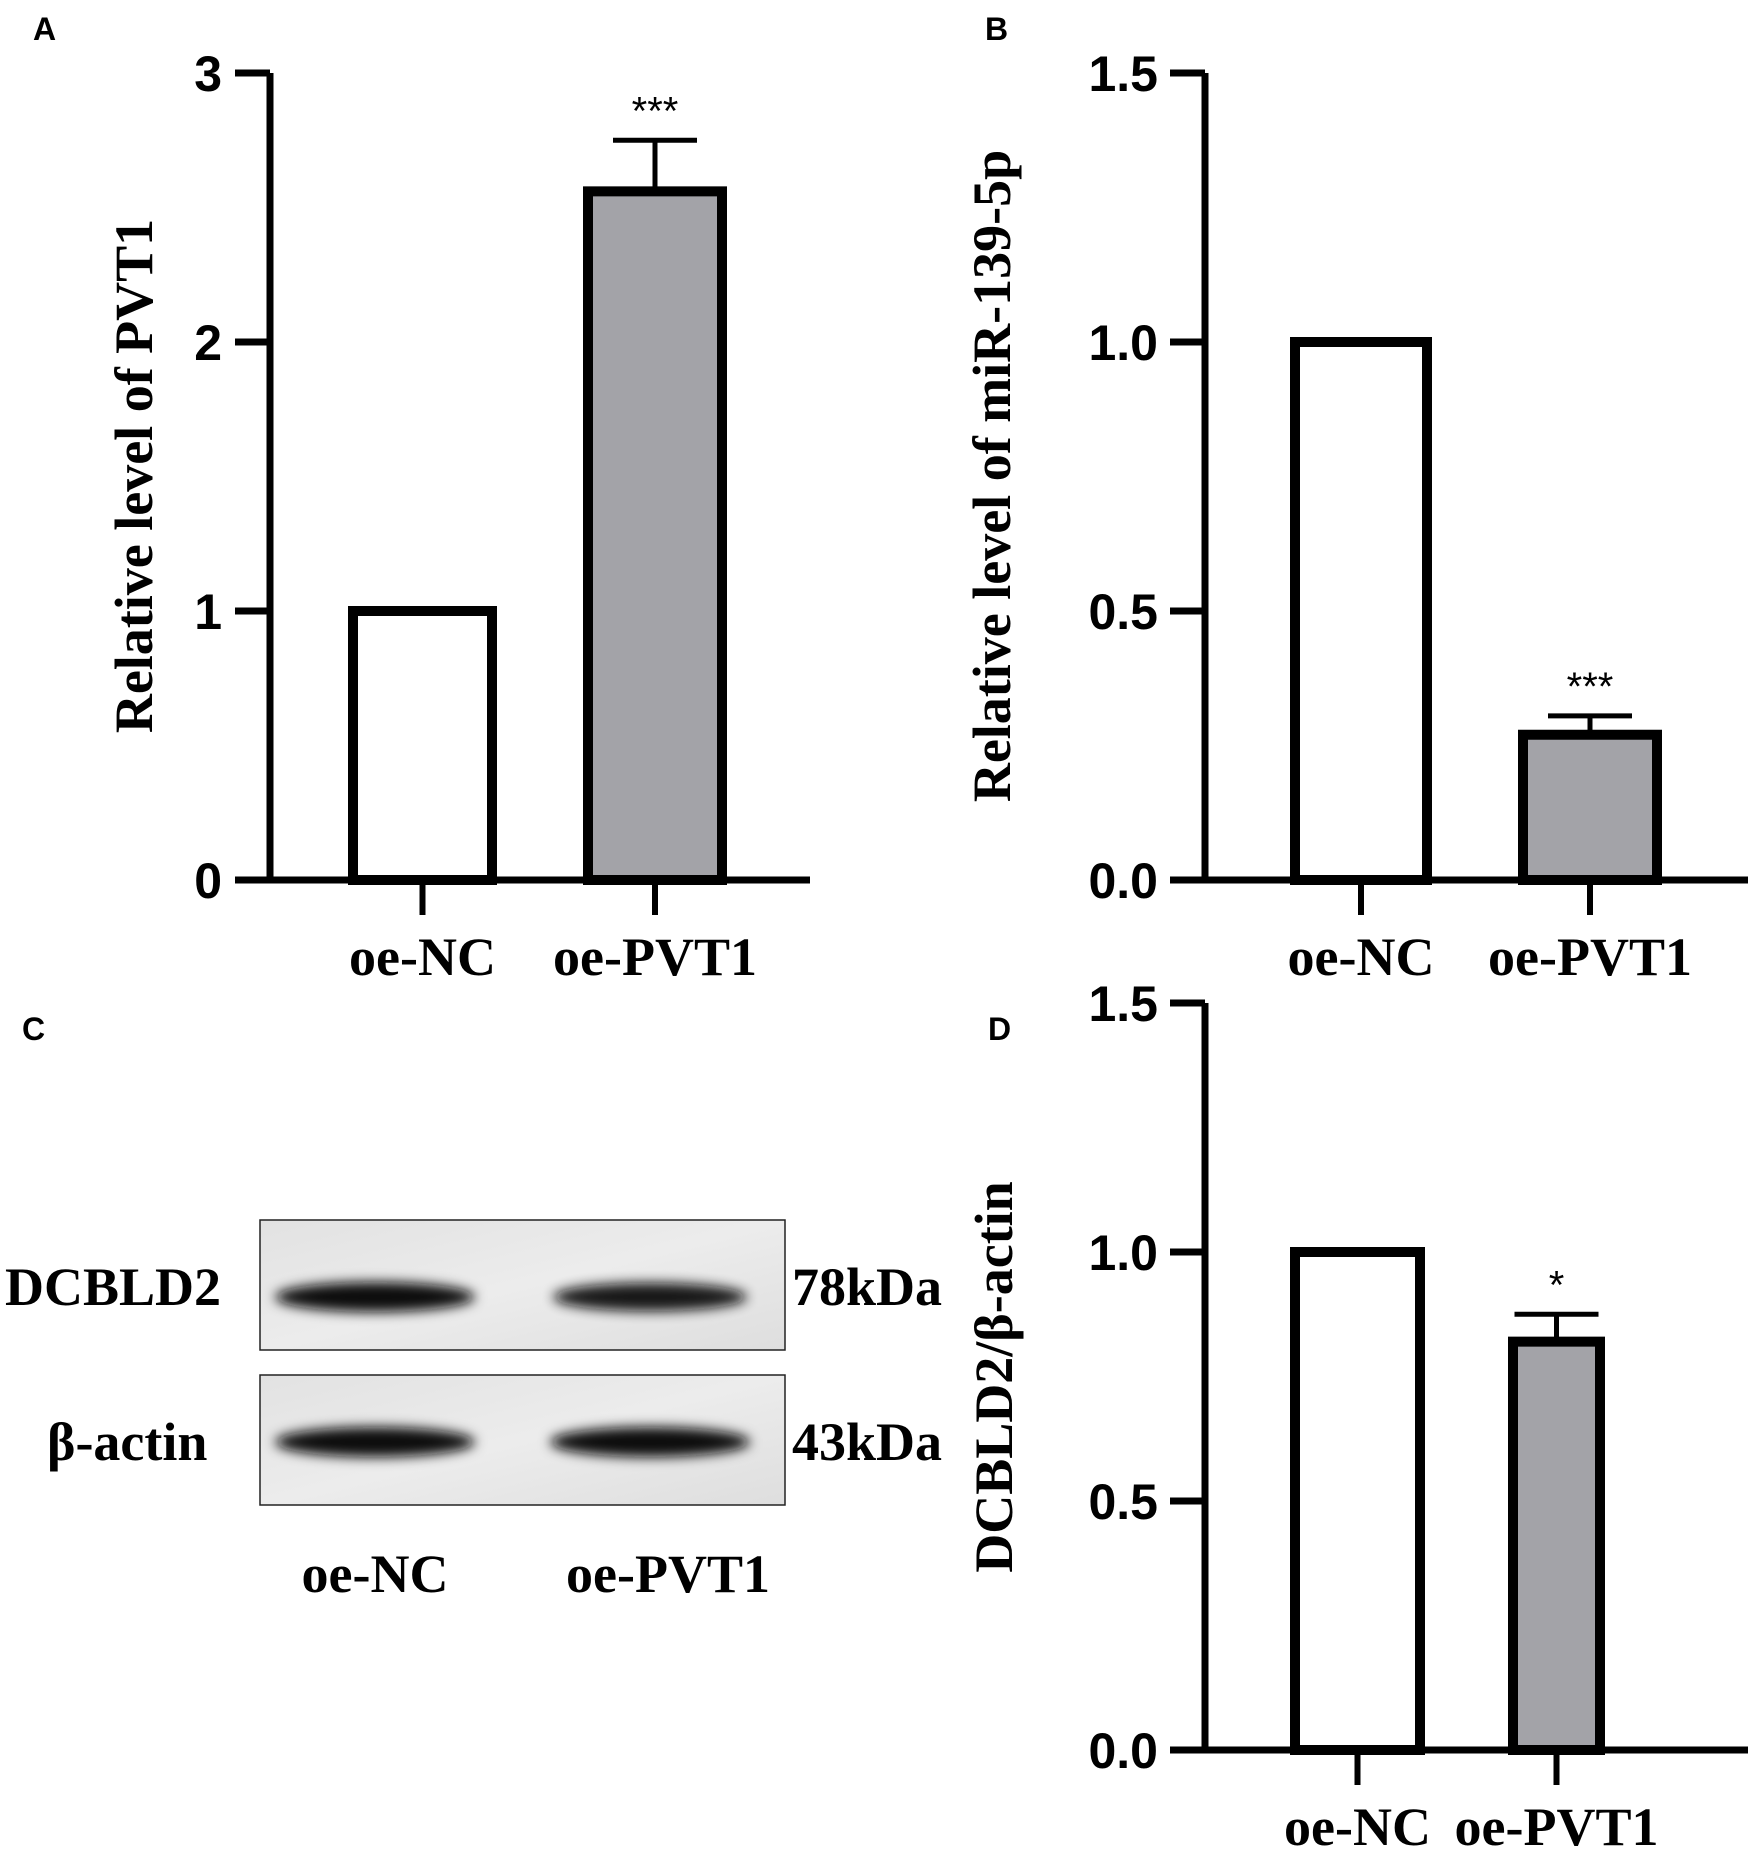  What do you see at coordinates (867, 1442) in the screenshot?
I see `blot-size-label-beta-actin: 43kDa` at bounding box center [867, 1442].